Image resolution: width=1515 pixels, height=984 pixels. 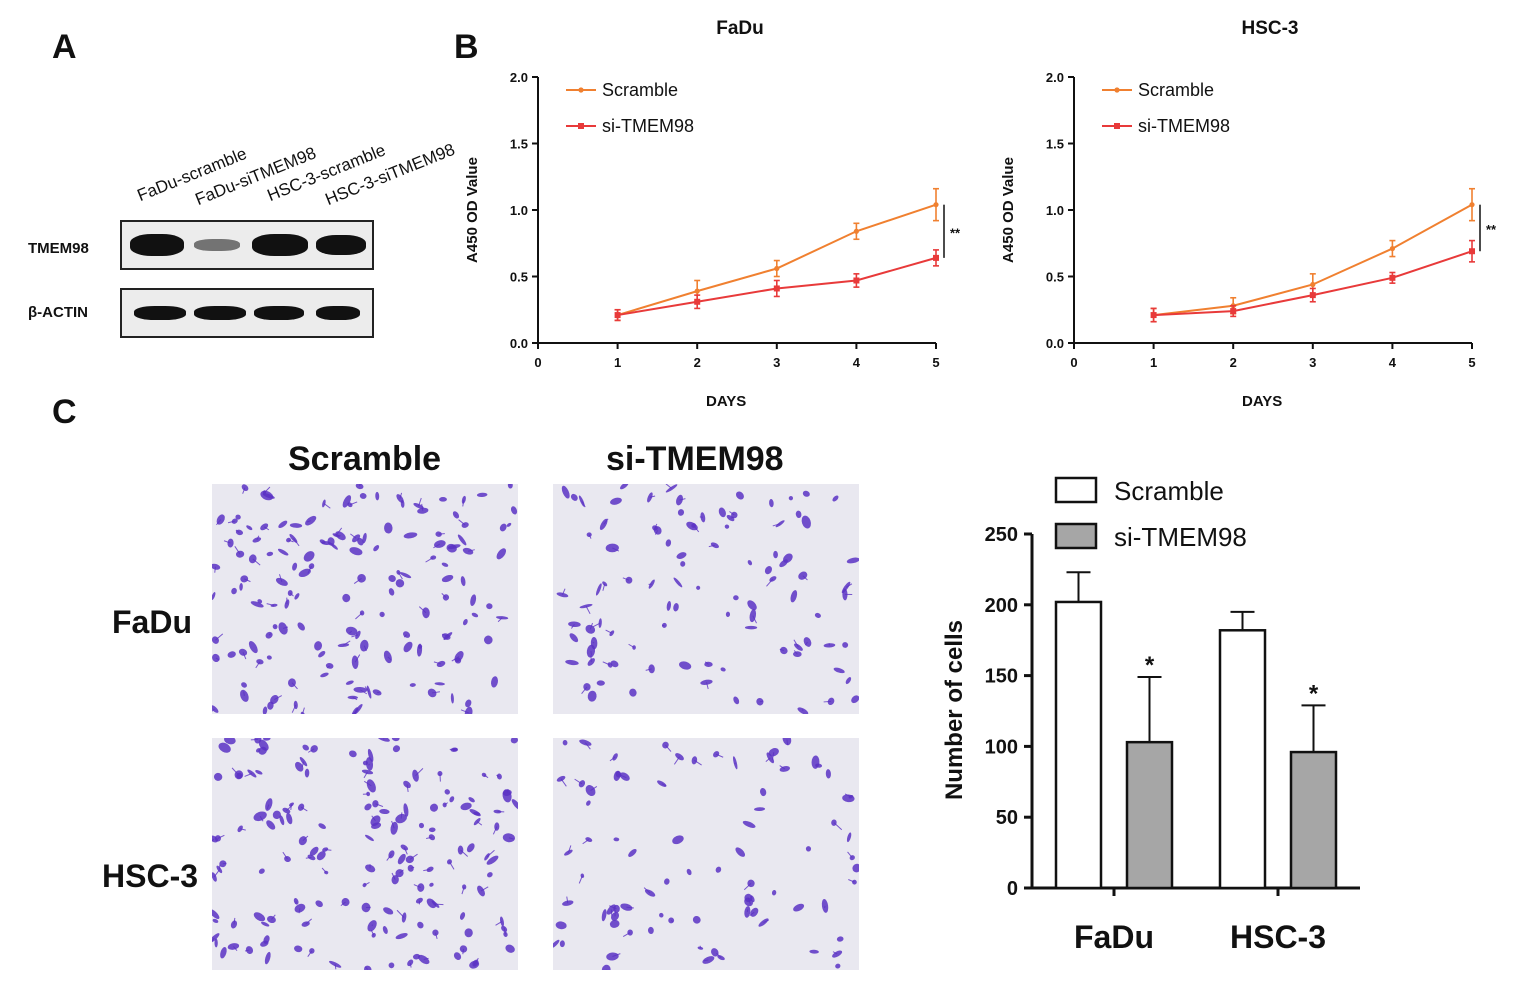 I want to click on x-tick-label: 2, so click(x=697, y=362).